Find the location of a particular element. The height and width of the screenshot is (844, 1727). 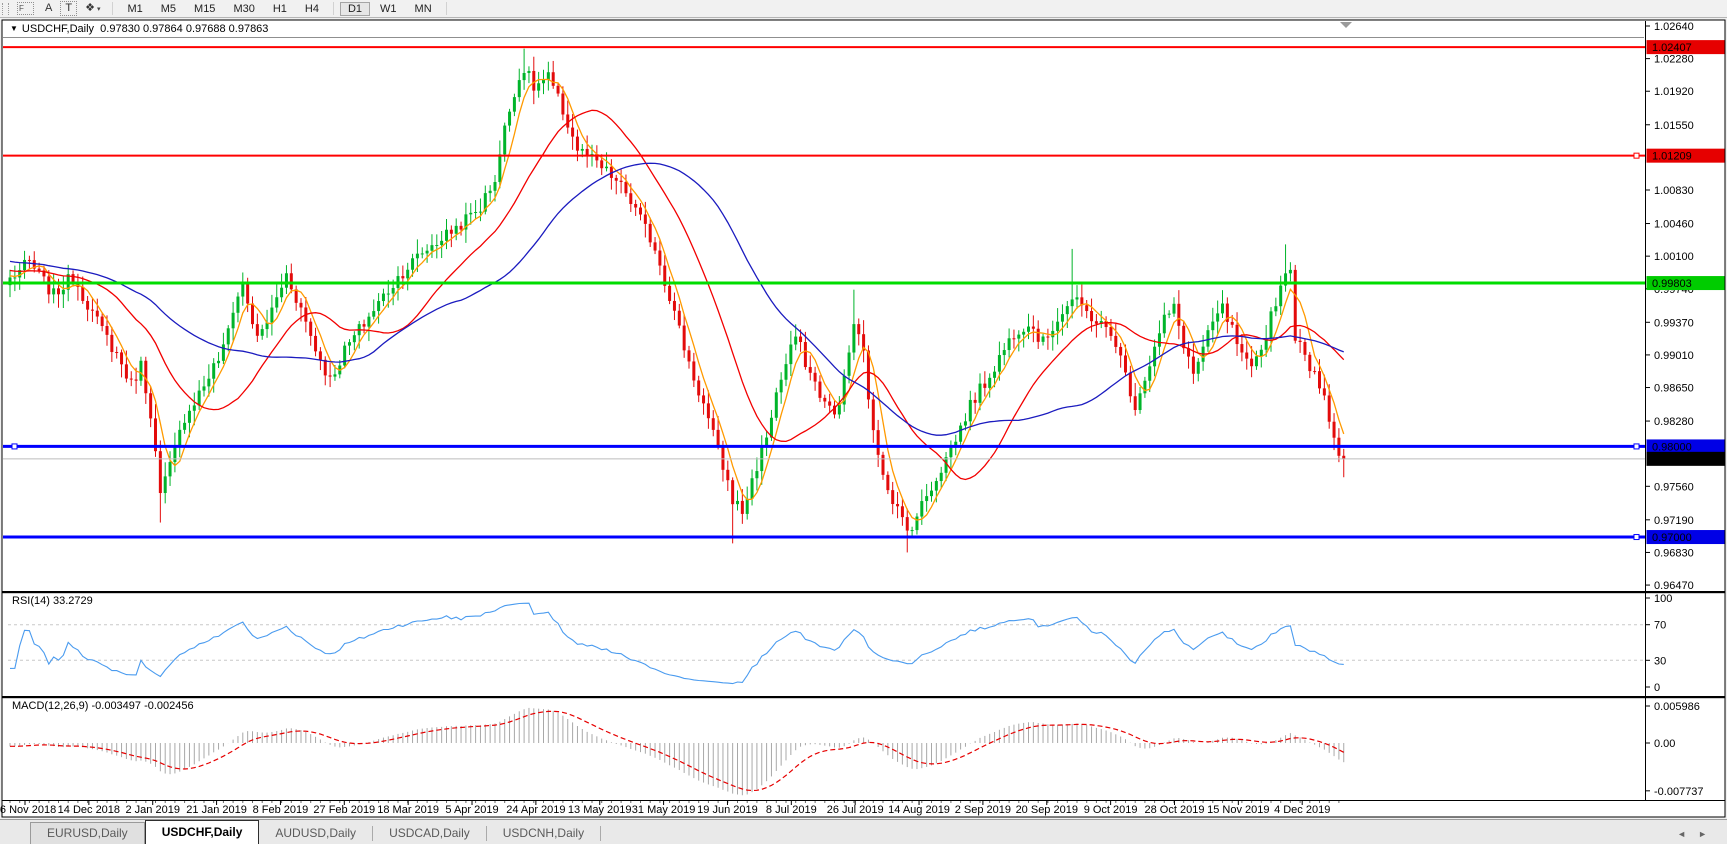

price-tick-label: 1.01550 is located at coordinates (1674, 126).